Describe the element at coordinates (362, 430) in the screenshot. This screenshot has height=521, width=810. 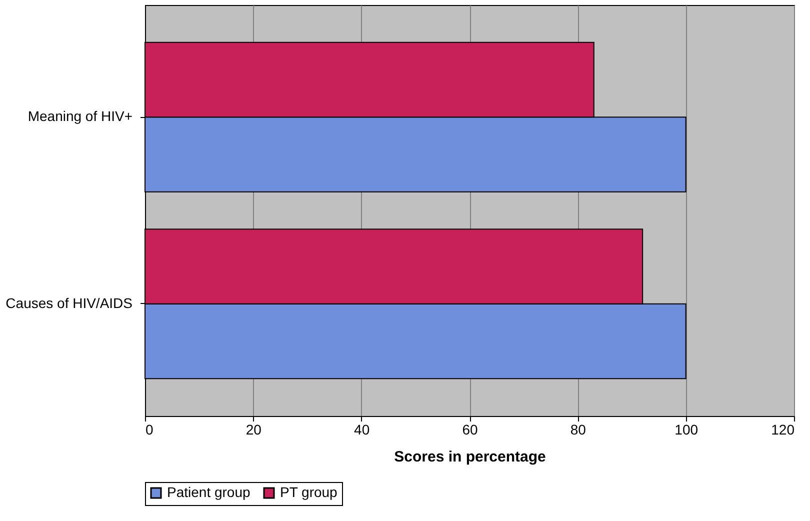
I see `x-tick-label: 40` at that location.